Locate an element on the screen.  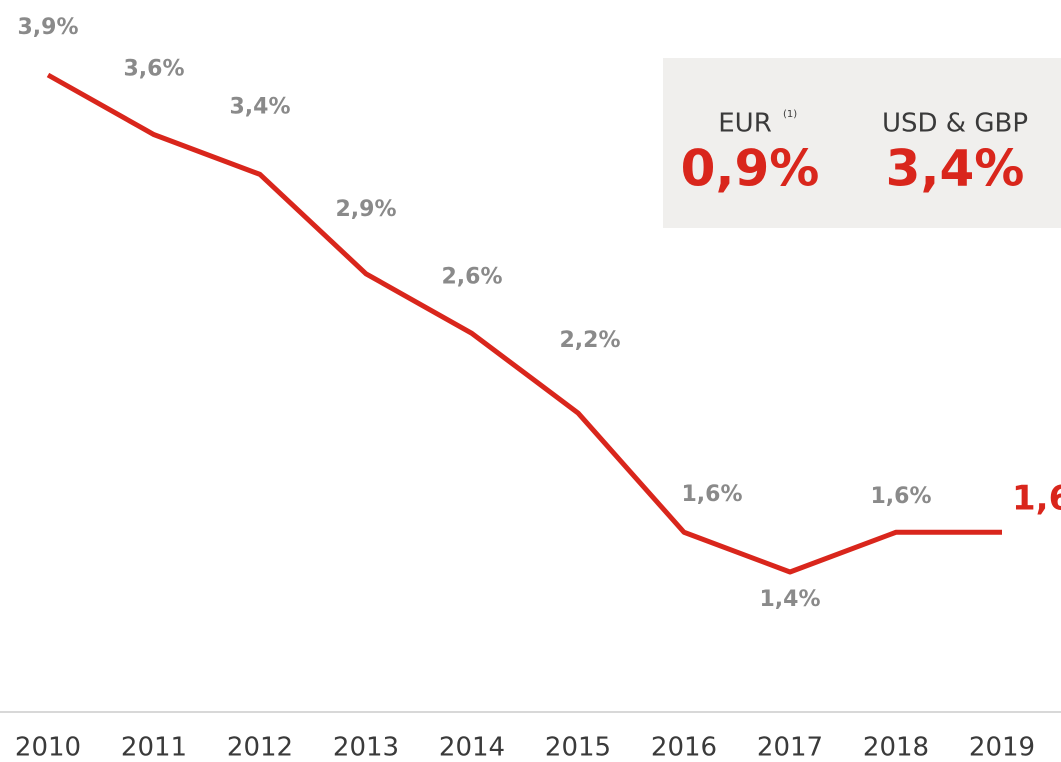
inset-note: (1) is located at coordinates (790, 114).